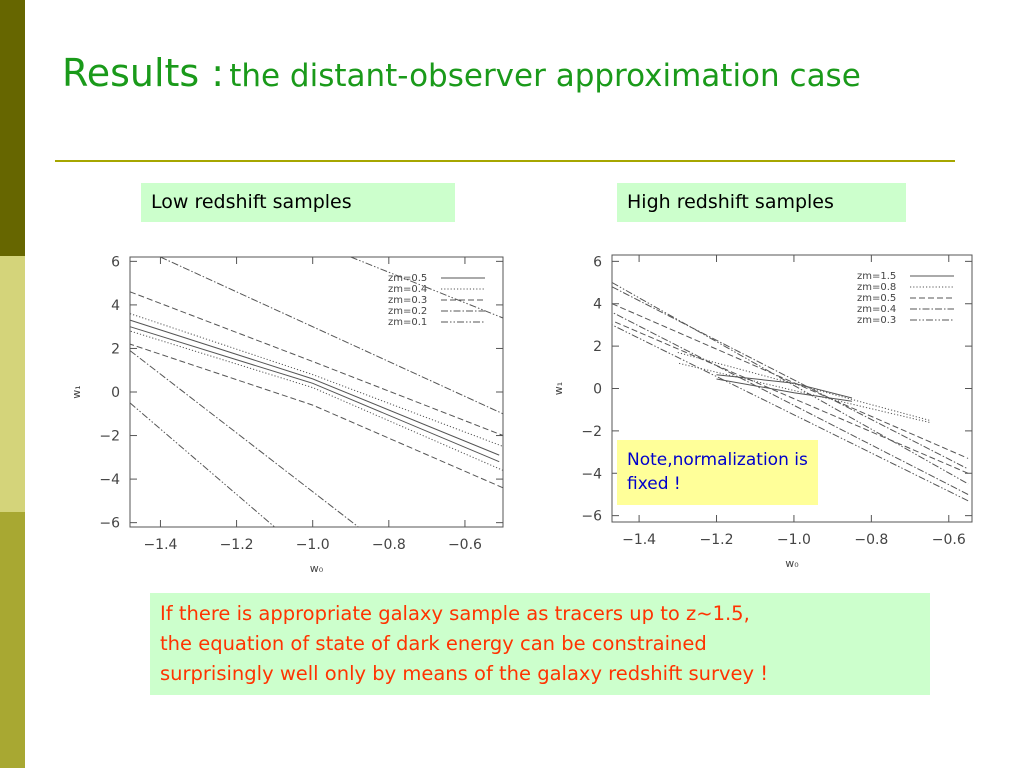 The height and width of the screenshot is (768, 1024). I want to click on rule, so click(505, 161).